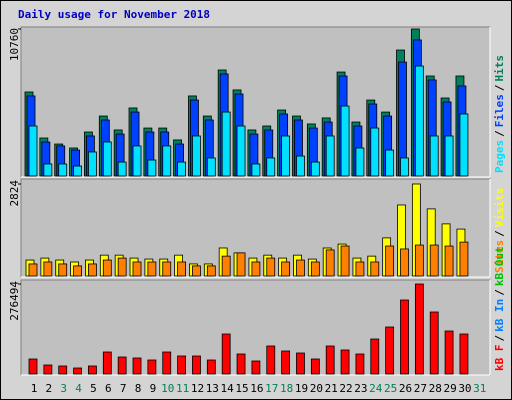  What do you see at coordinates (286, 388) in the screenshot?
I see `x-tick-label: 18` at bounding box center [286, 388].